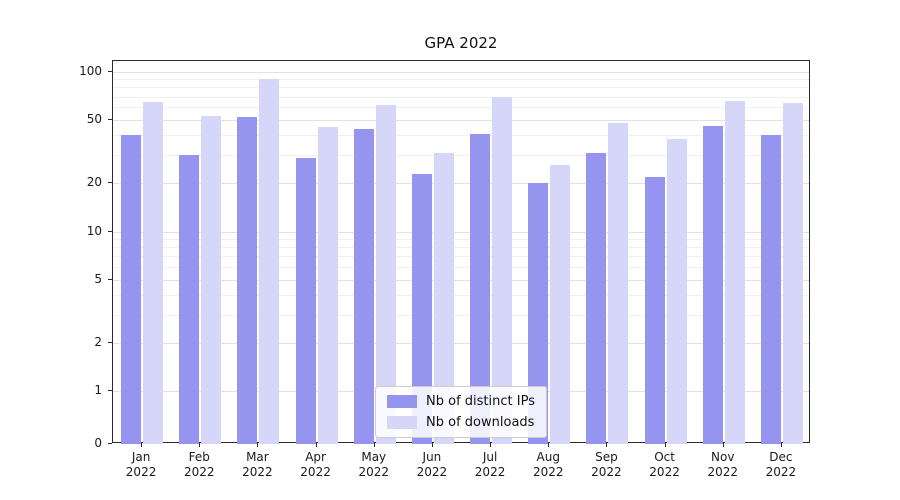  I want to click on y-tick-label: 10, so click(94, 230).